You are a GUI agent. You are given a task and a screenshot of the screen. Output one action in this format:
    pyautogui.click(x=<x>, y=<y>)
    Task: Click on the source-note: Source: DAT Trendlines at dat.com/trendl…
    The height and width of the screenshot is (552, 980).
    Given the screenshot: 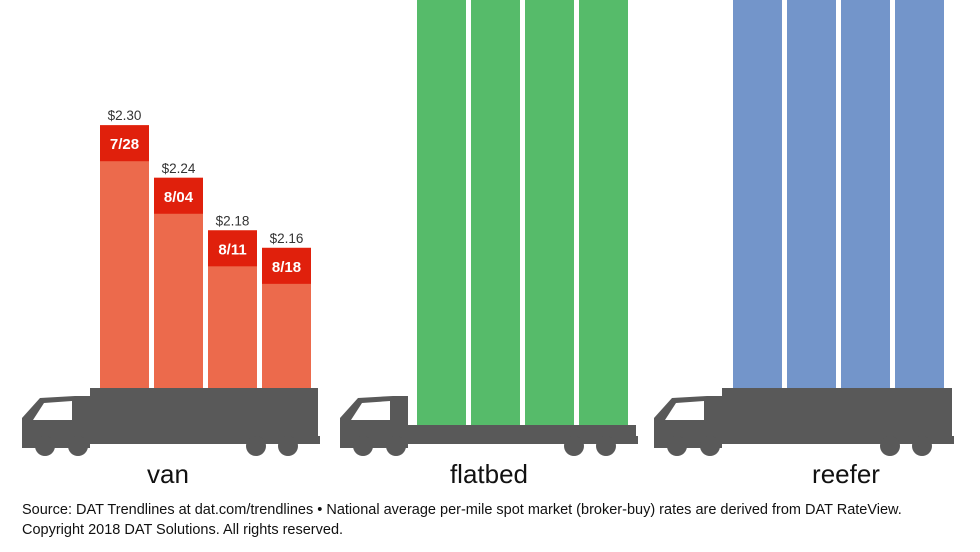 What is the action you would take?
    pyautogui.click(x=462, y=520)
    